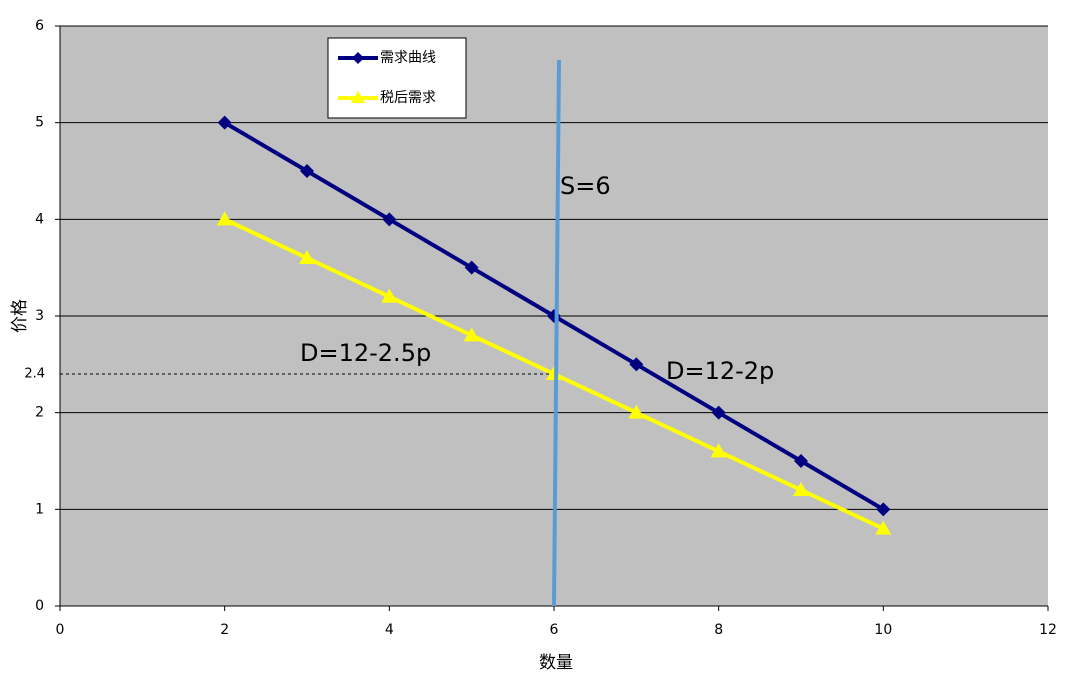  I want to click on supply-line, so click(556, 333).